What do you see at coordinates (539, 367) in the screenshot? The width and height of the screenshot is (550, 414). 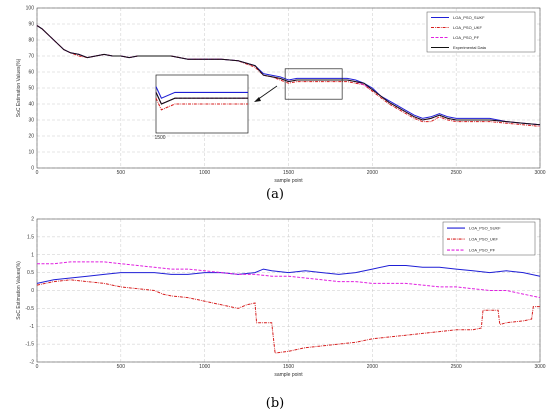 I see `panel-b-xtick-label: 3000` at bounding box center [539, 367].